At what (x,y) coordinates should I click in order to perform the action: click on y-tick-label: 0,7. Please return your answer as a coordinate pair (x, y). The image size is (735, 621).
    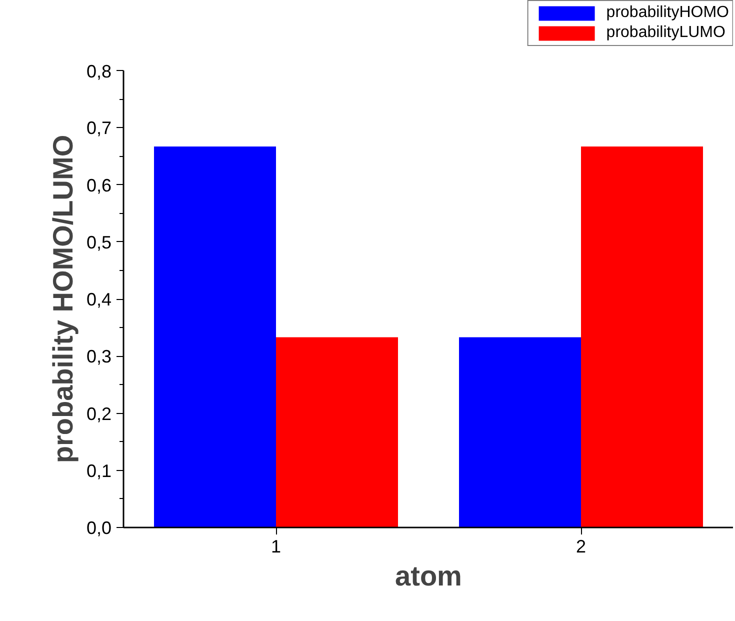
    Looking at the image, I should click on (99, 128).